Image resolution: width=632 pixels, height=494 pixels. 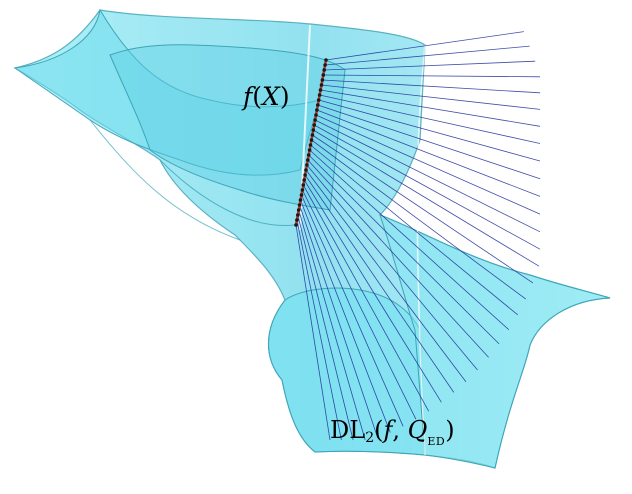 I want to click on curve-fx, so click(x=311, y=142).